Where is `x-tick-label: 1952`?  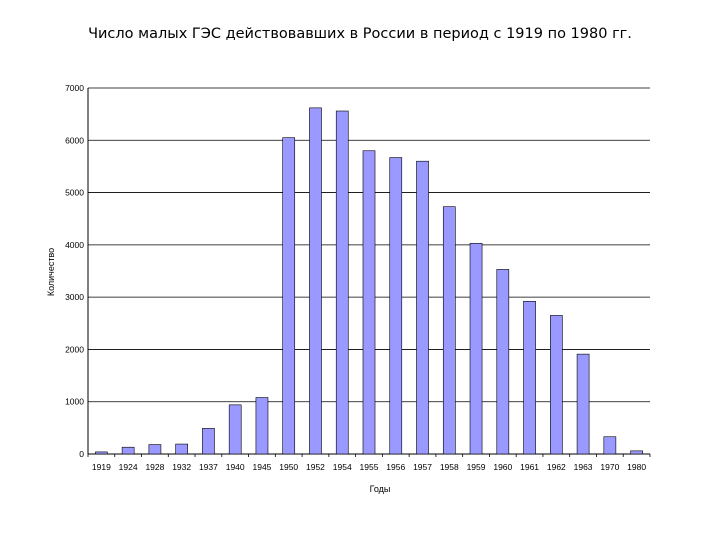 x-tick-label: 1952 is located at coordinates (315, 467).